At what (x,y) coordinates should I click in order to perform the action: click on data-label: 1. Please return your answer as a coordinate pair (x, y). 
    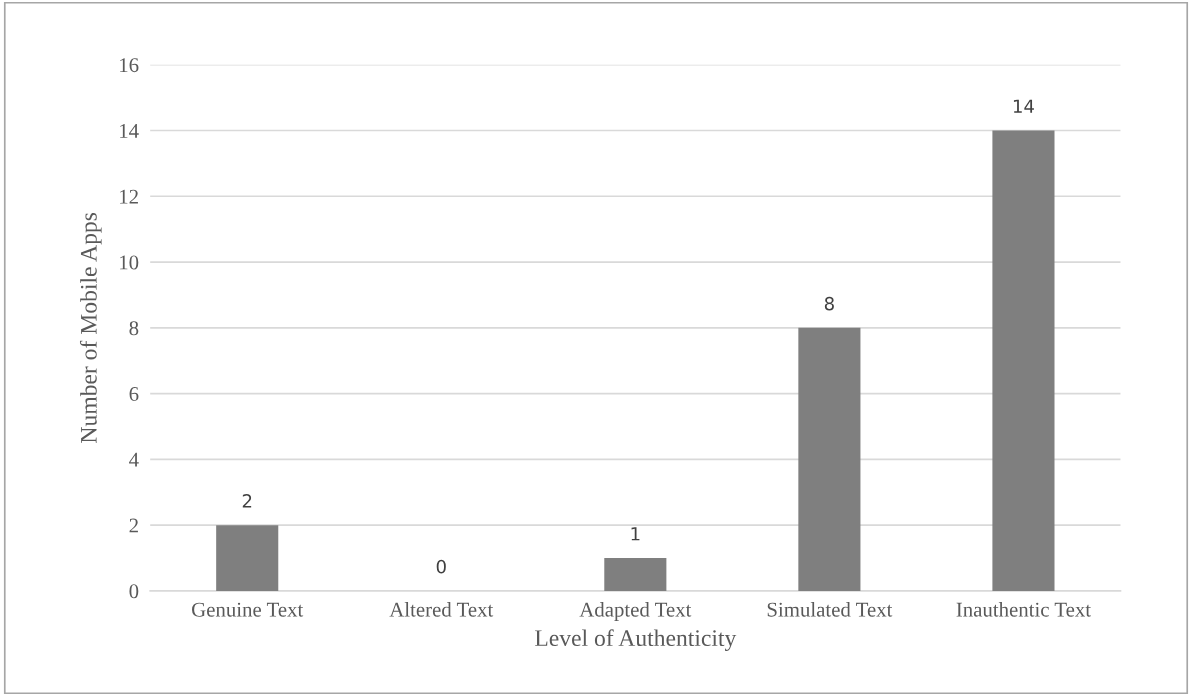
    Looking at the image, I should click on (635, 534).